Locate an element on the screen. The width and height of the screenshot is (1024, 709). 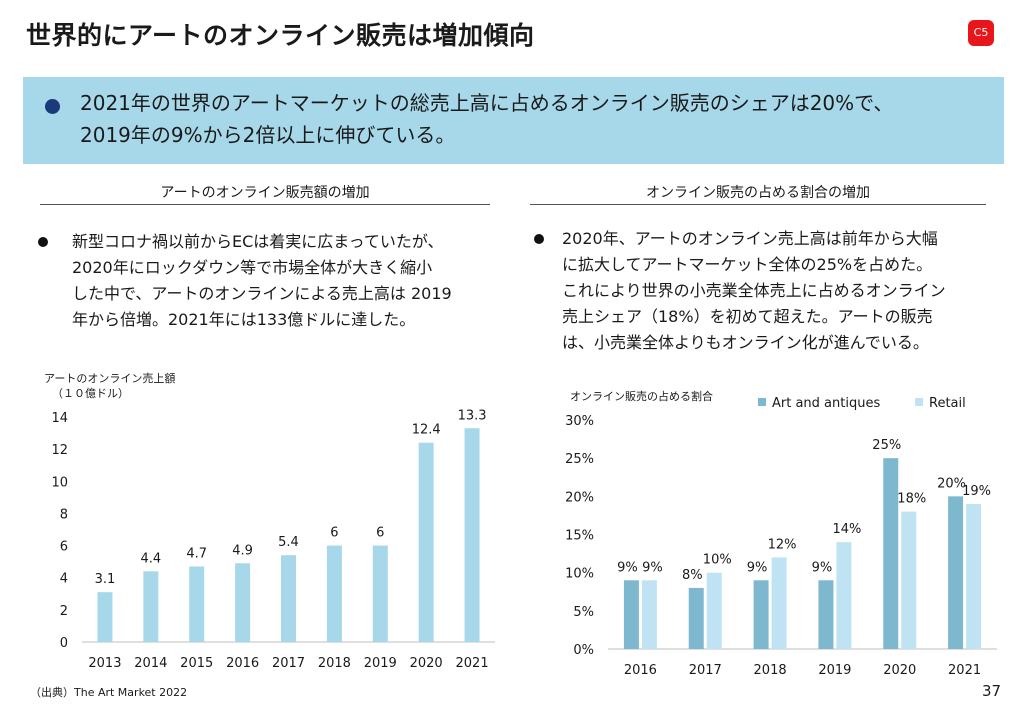
left-section-heading: アートのオンライン販売額の増加 is located at coordinates (265, 193).